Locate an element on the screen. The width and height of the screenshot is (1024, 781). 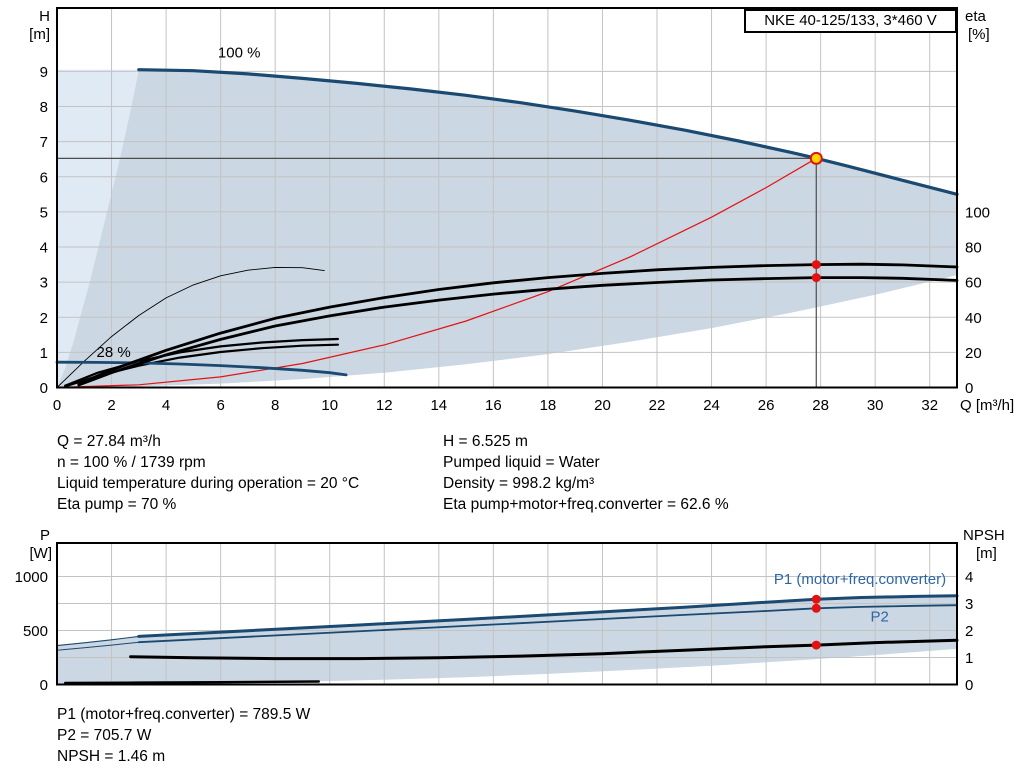
density-text: Density = 998.2 kg/m³ is located at coordinates (519, 483).